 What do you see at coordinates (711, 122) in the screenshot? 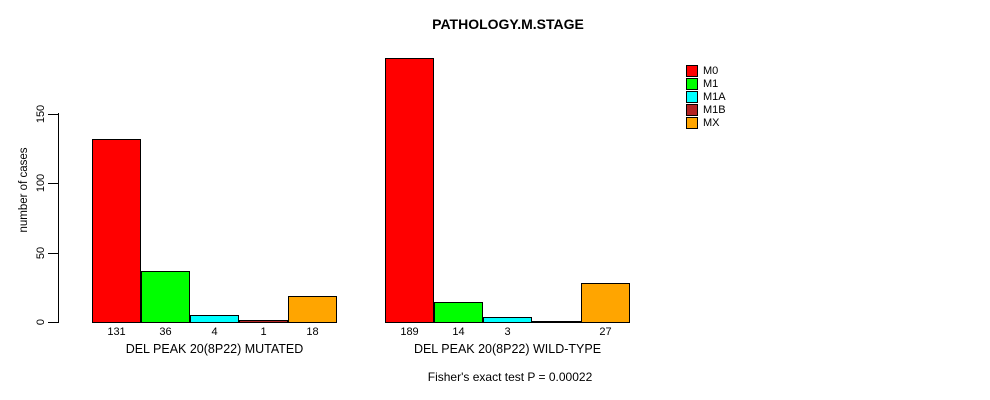
I see `legend-label: MX` at bounding box center [711, 122].